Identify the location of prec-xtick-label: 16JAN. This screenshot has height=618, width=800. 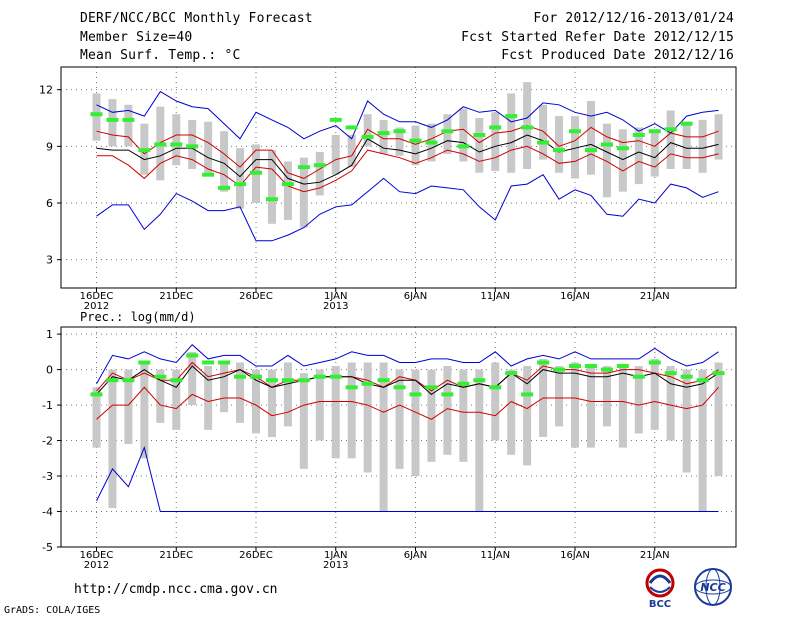
(575, 555).